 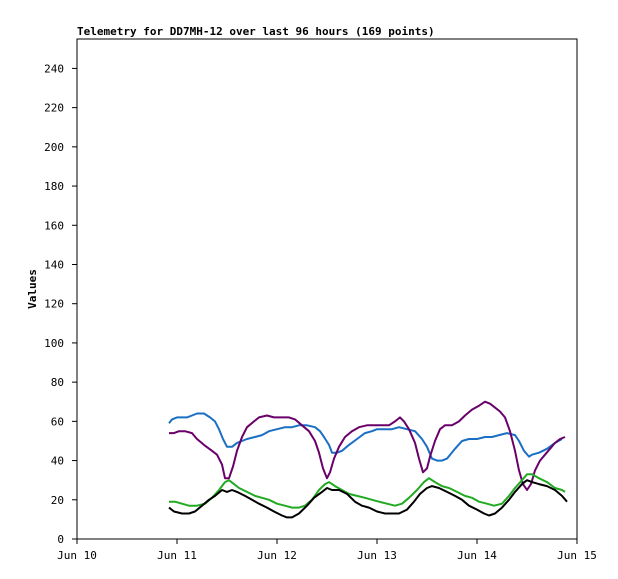 What do you see at coordinates (54, 304) in the screenshot?
I see `y-tick-label: 120` at bounding box center [54, 304].